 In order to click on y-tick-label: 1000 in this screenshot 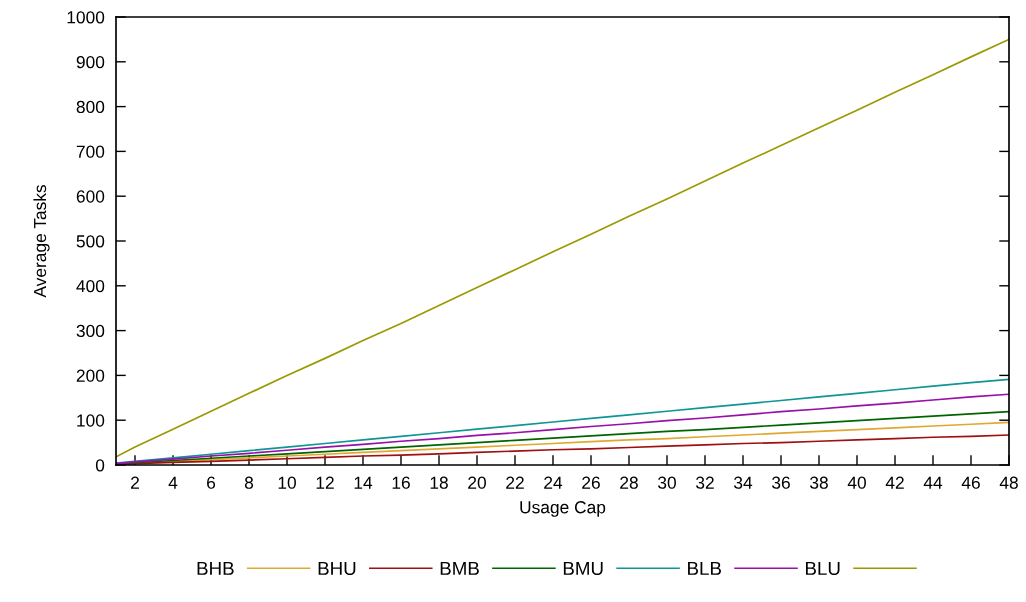, I will do `click(86, 17)`.